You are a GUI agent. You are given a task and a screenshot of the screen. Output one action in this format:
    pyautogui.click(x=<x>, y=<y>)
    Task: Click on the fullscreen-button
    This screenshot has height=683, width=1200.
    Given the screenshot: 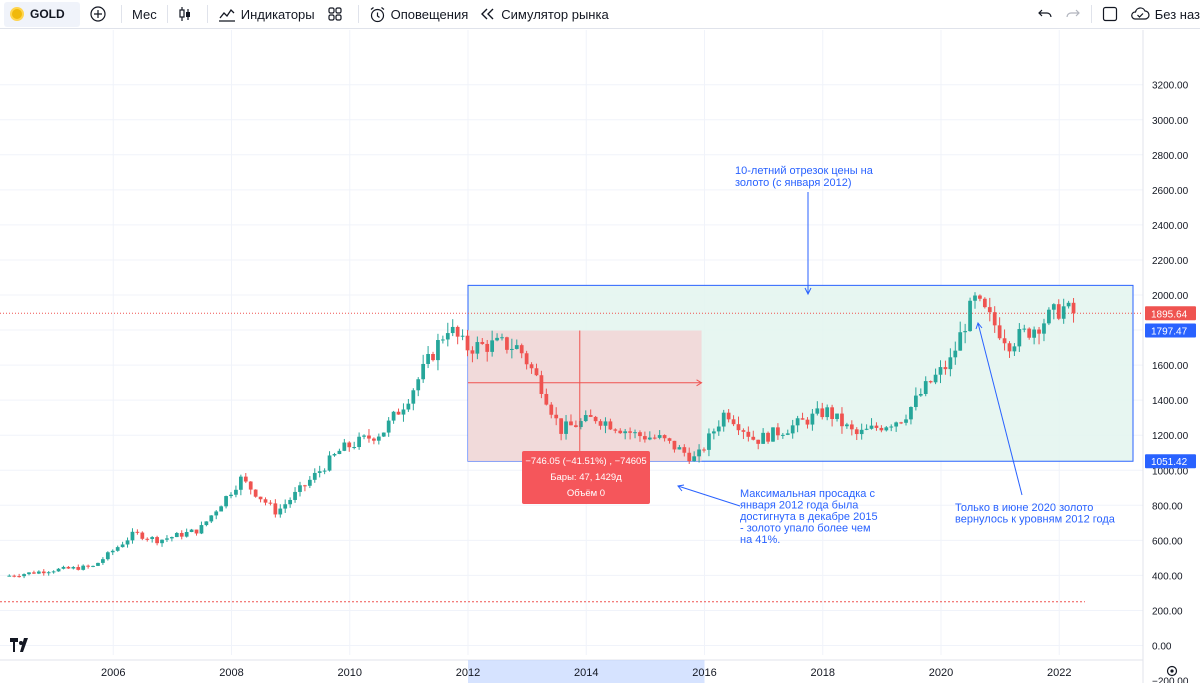 What is the action you would take?
    pyautogui.click(x=1110, y=14)
    